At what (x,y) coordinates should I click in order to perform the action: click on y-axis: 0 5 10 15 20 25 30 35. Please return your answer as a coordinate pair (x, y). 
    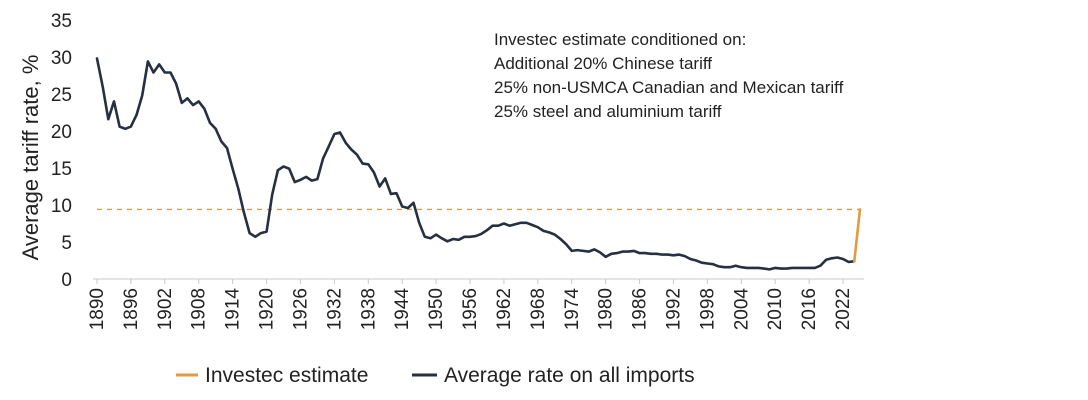
    Looking at the image, I should click on (61, 151).